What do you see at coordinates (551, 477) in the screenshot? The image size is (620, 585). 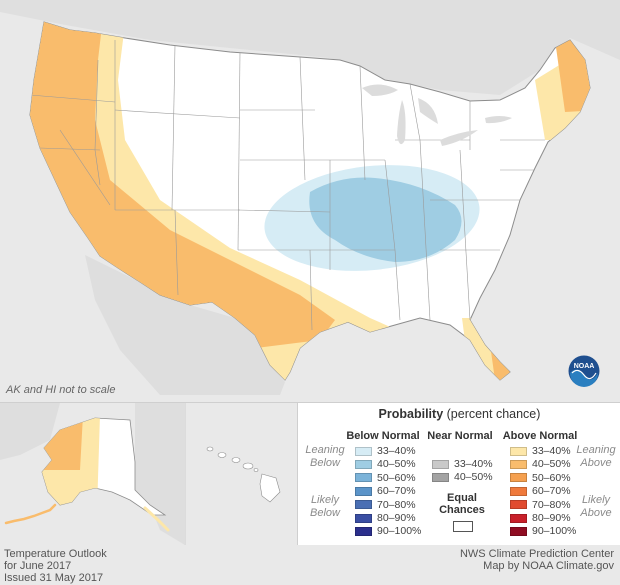 I see `above-normal-bin-label: 50–60%` at bounding box center [551, 477].